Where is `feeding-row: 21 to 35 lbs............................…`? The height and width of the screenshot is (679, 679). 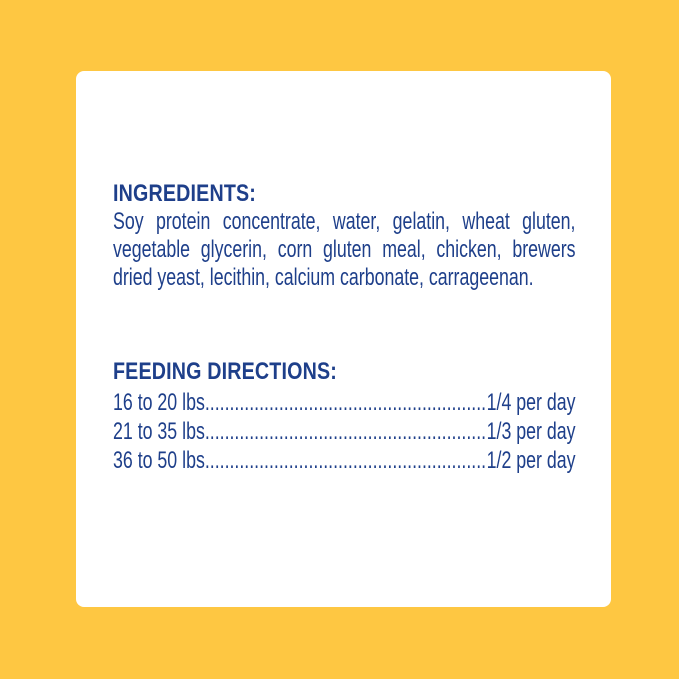 feeding-row: 21 to 35 lbs............................… is located at coordinates (344, 431).